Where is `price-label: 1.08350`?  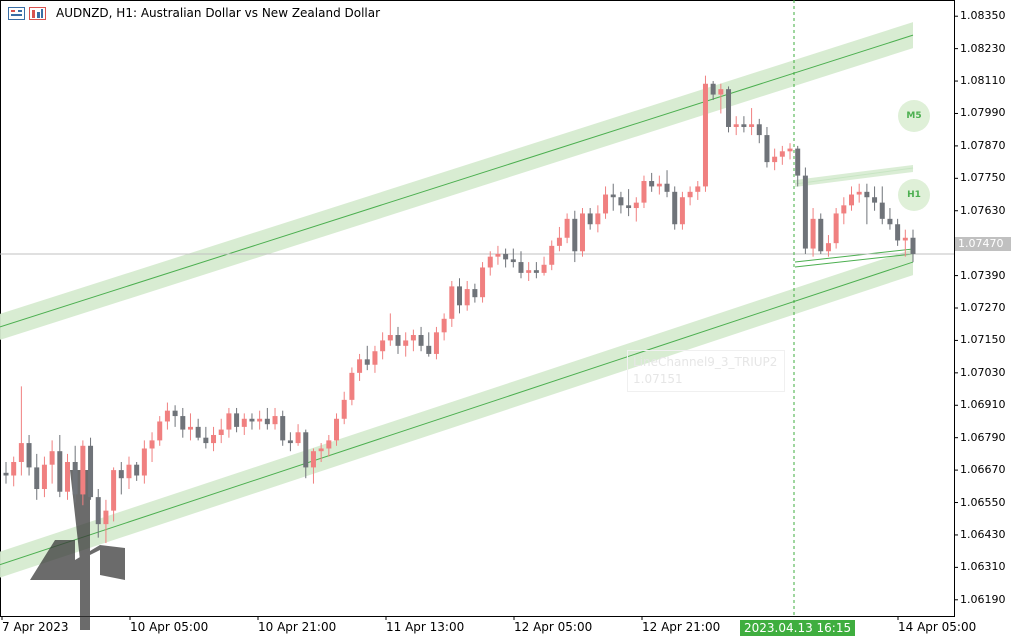 price-label: 1.08350 is located at coordinates (983, 16).